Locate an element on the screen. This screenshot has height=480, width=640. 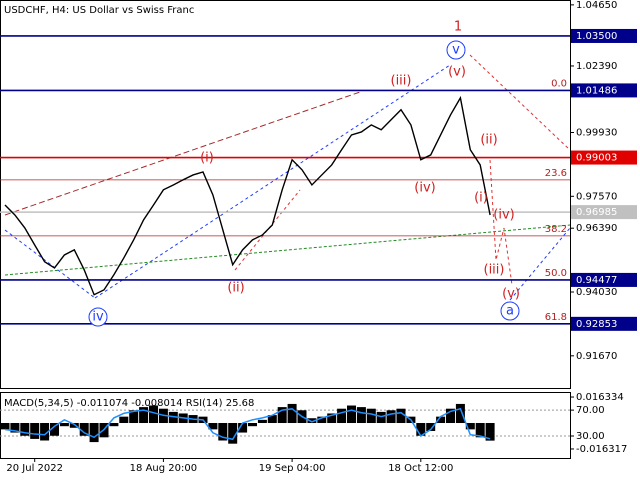
y-tick-label: 0.99930 is located at coordinates (596, 132).